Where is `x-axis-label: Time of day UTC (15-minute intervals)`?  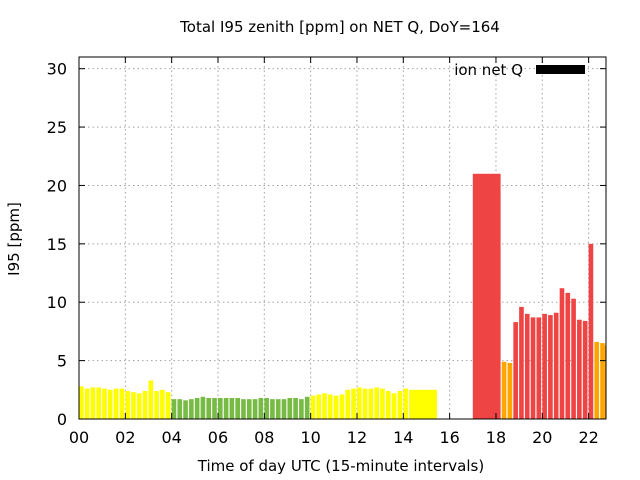
x-axis-label: Time of day UTC (15-minute intervals) is located at coordinates (340, 466).